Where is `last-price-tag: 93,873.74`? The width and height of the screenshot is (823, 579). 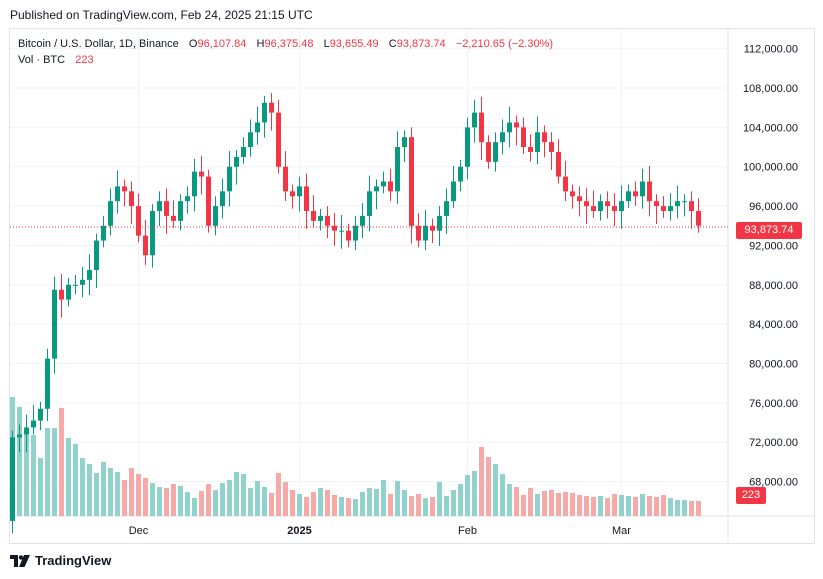 last-price-tag: 93,873.74 is located at coordinates (769, 230).